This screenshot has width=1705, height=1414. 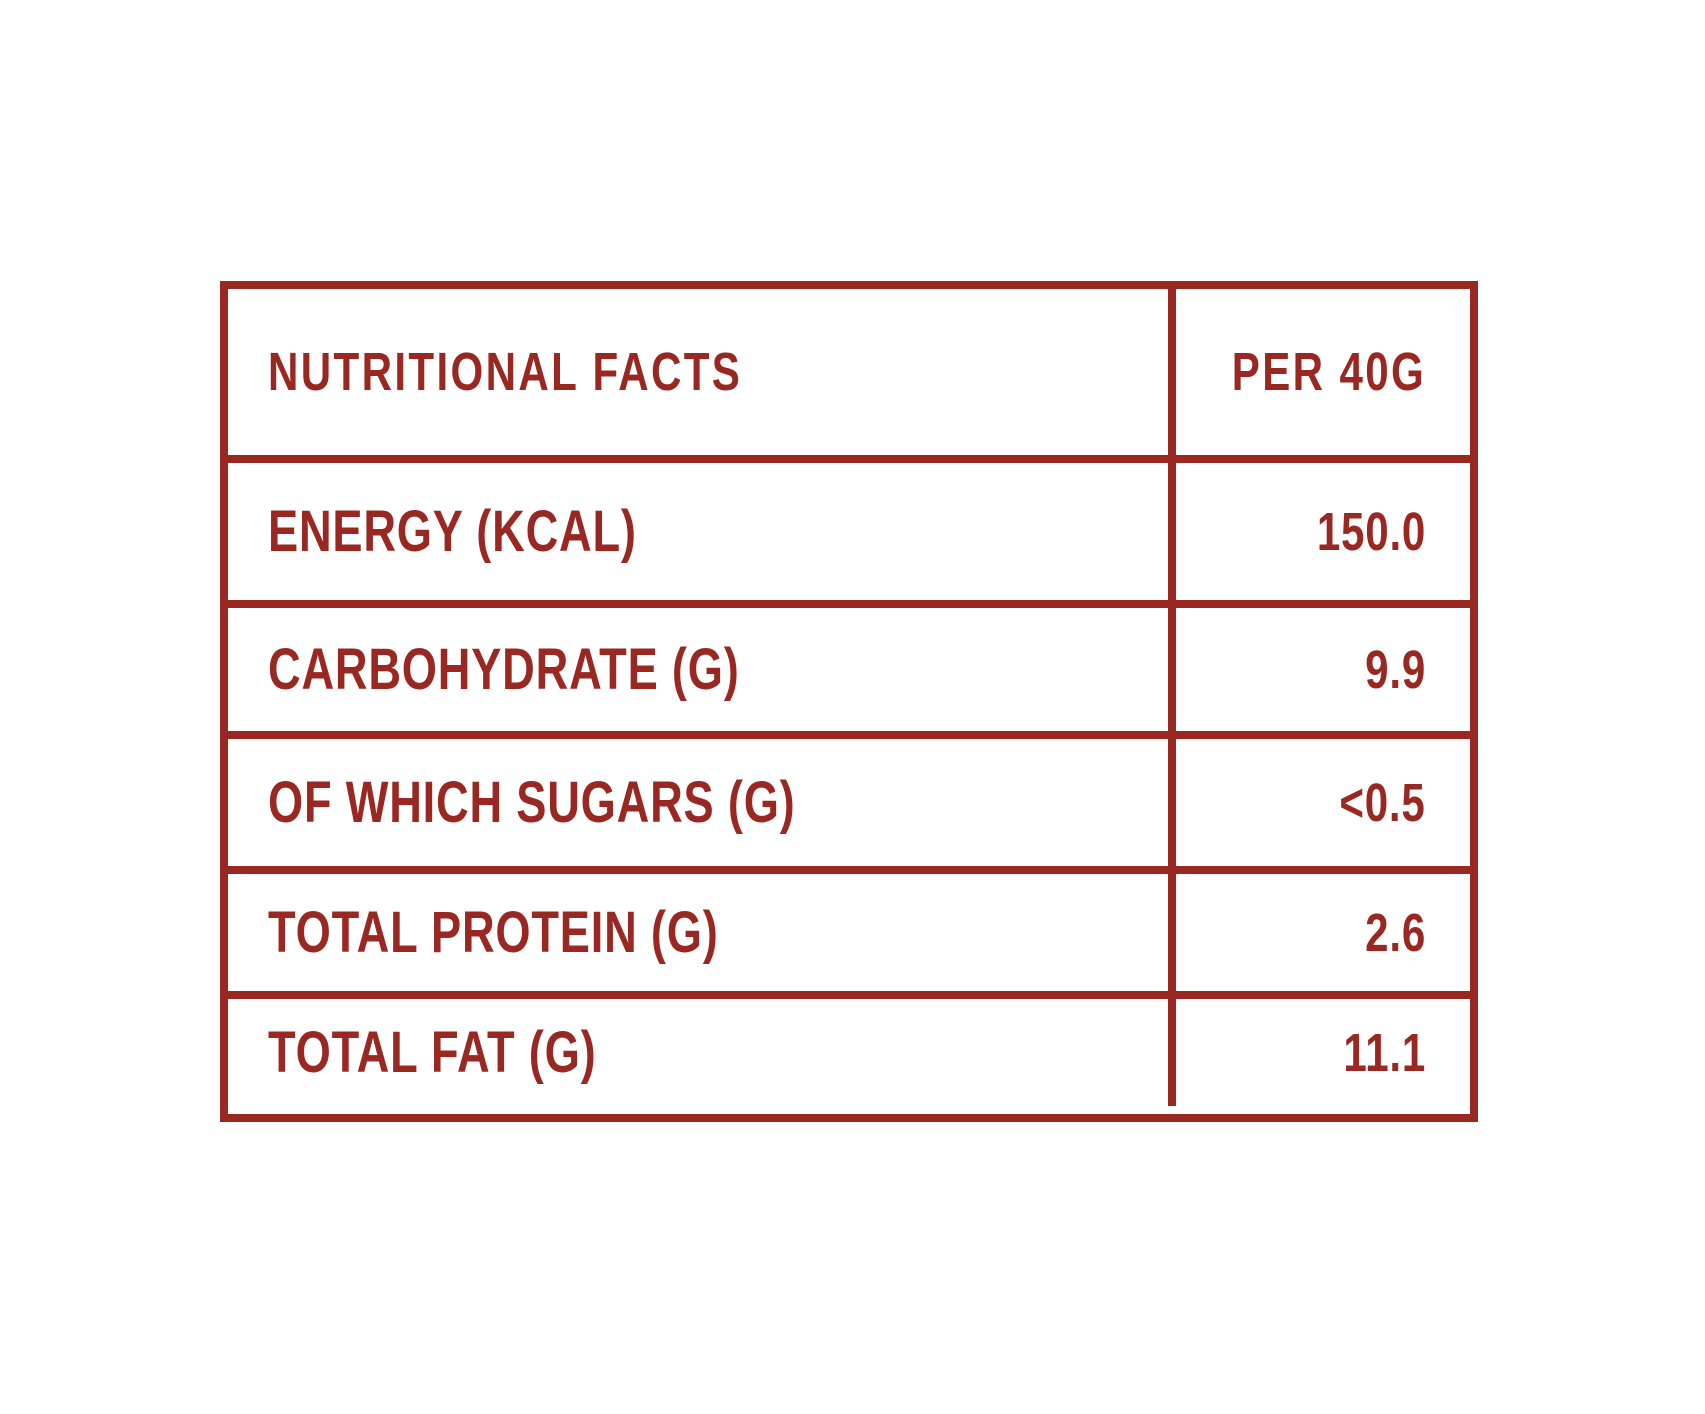 What do you see at coordinates (432, 1052) in the screenshot?
I see `row-label: TOTAL FAT (G)` at bounding box center [432, 1052].